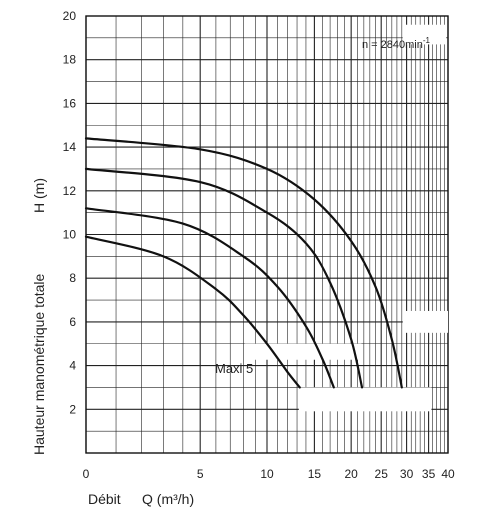  Describe the element at coordinates (396, 43) in the screenshot. I see `speed-note: n = 2840min-1` at that location.